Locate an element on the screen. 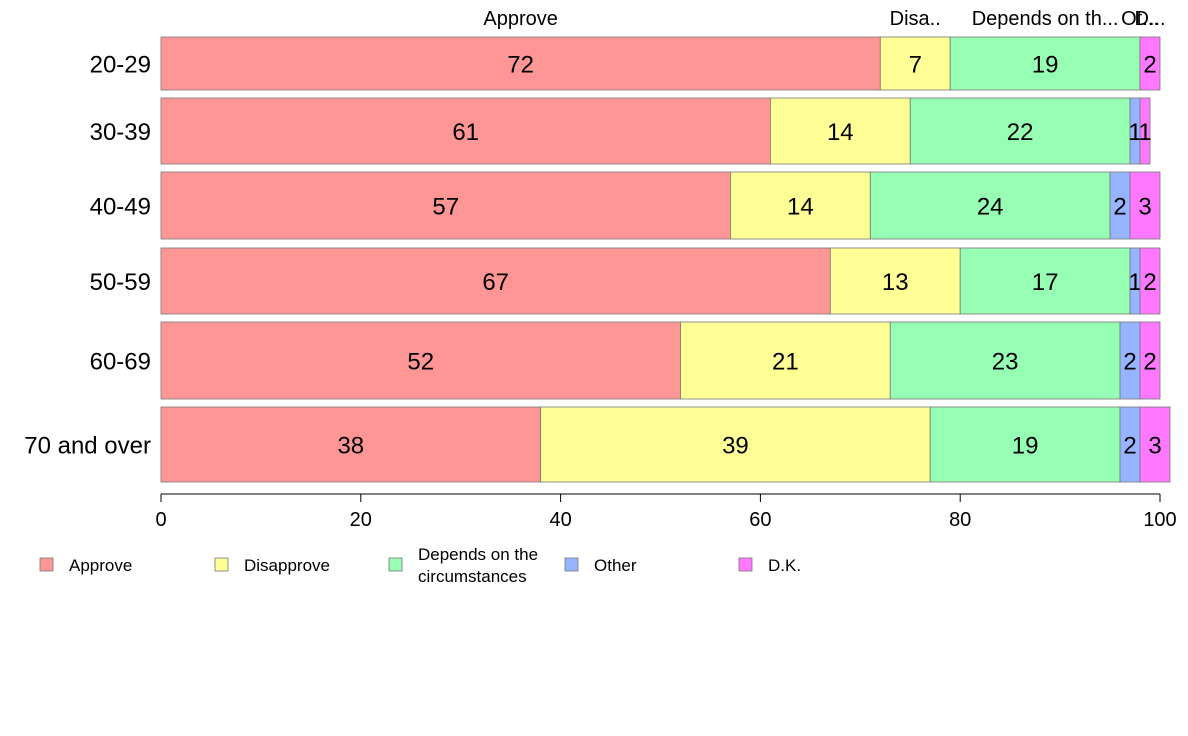  x-tick-label: 60 is located at coordinates (760, 520).